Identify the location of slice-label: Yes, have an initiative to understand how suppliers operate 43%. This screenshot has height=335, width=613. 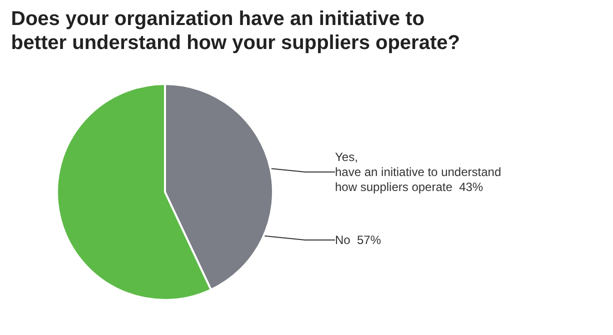
(418, 172).